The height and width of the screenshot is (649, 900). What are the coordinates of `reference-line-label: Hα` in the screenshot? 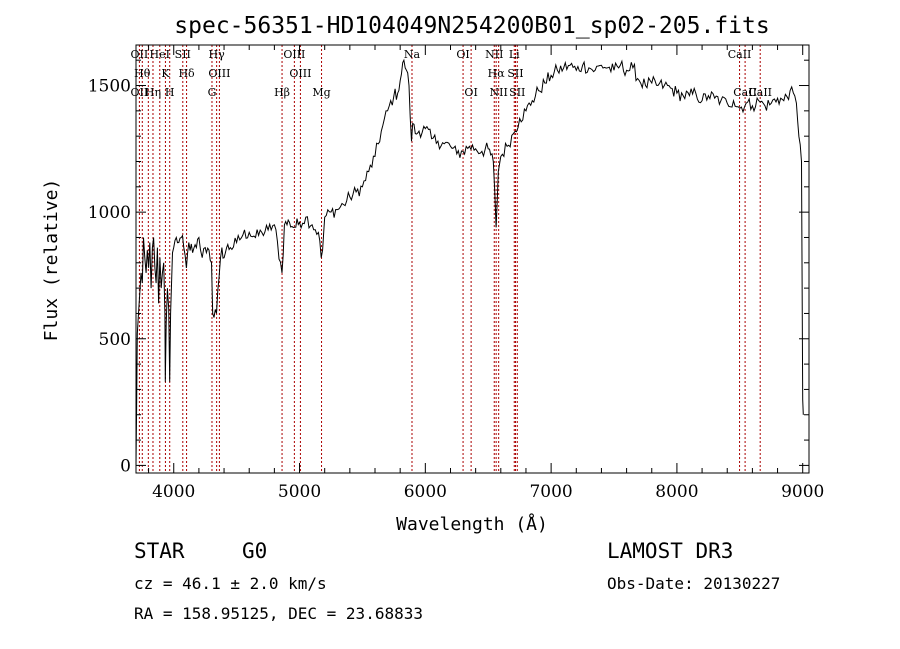 It's located at (497, 73).